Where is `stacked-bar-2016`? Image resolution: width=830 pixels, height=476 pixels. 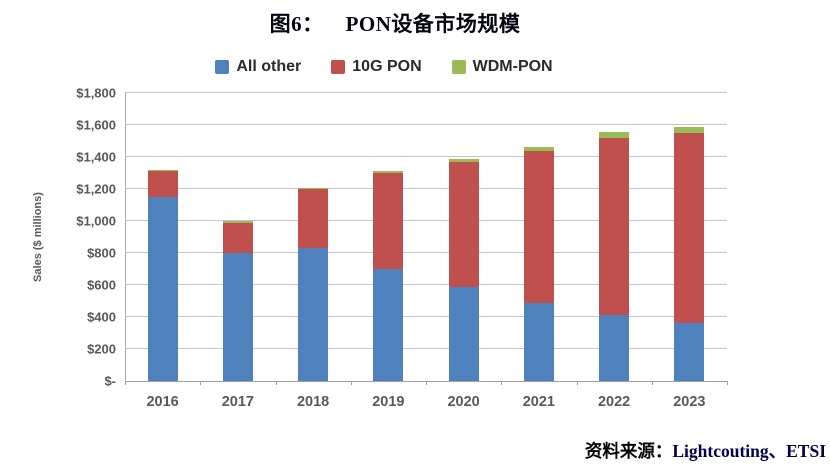 stacked-bar-2016 is located at coordinates (162, 275).